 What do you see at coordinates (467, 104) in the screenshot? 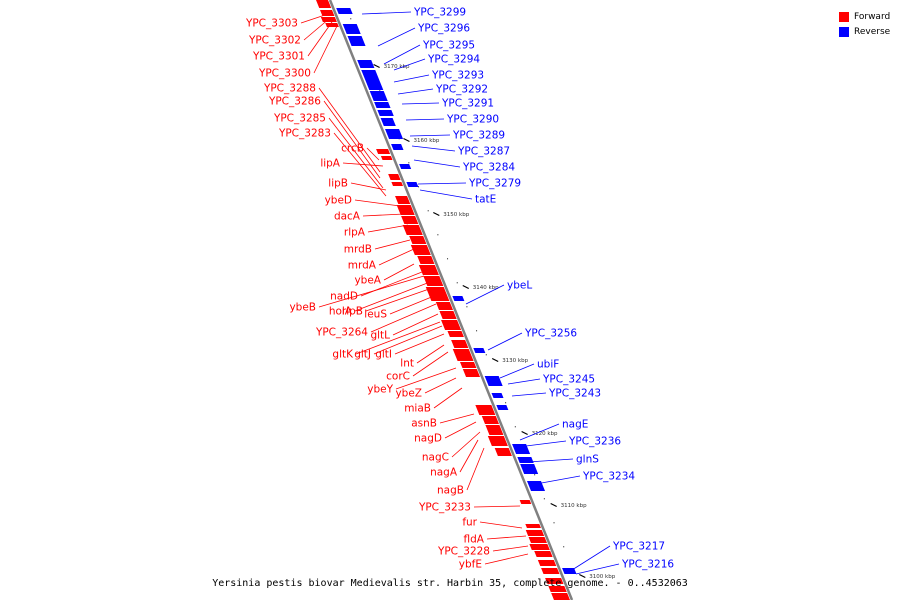
I see `gene-label-ypc-3291: YPC_3291` at bounding box center [467, 104].